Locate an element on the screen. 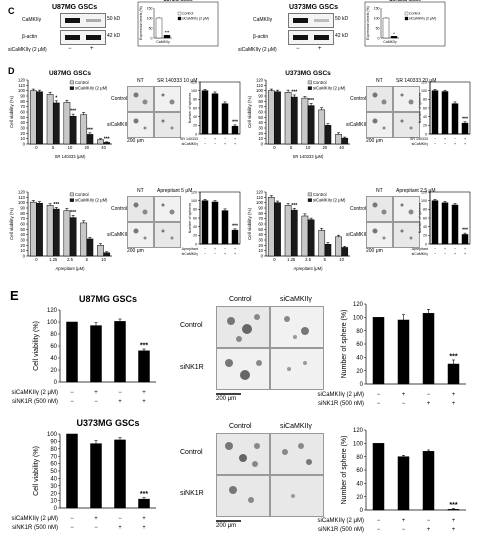  micro-row-label: Control is located at coordinates (119, 99).